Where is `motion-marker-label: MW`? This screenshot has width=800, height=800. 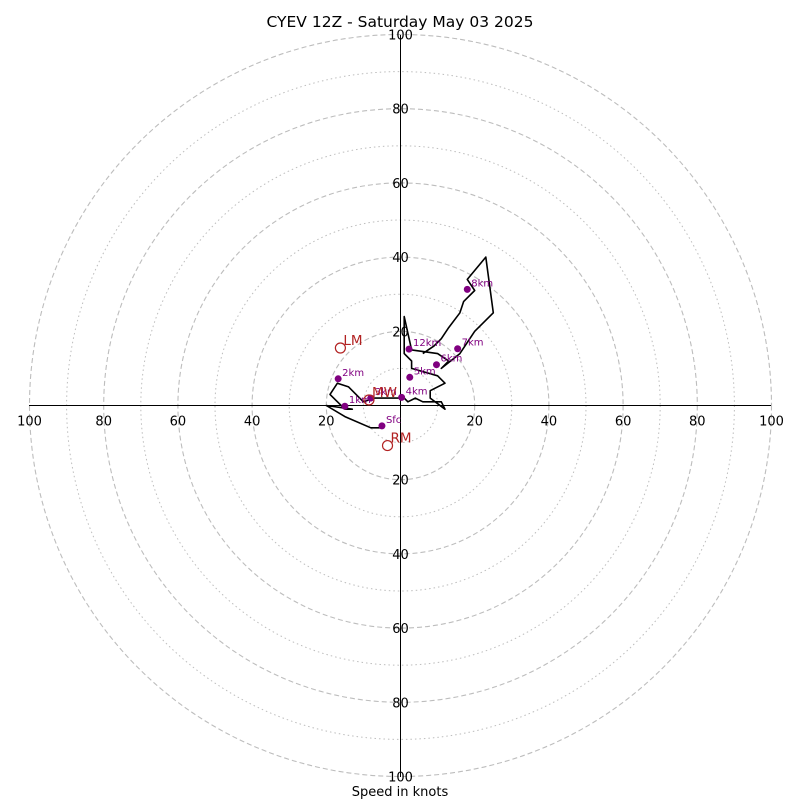 motion-marker-label: MW is located at coordinates (384, 393).